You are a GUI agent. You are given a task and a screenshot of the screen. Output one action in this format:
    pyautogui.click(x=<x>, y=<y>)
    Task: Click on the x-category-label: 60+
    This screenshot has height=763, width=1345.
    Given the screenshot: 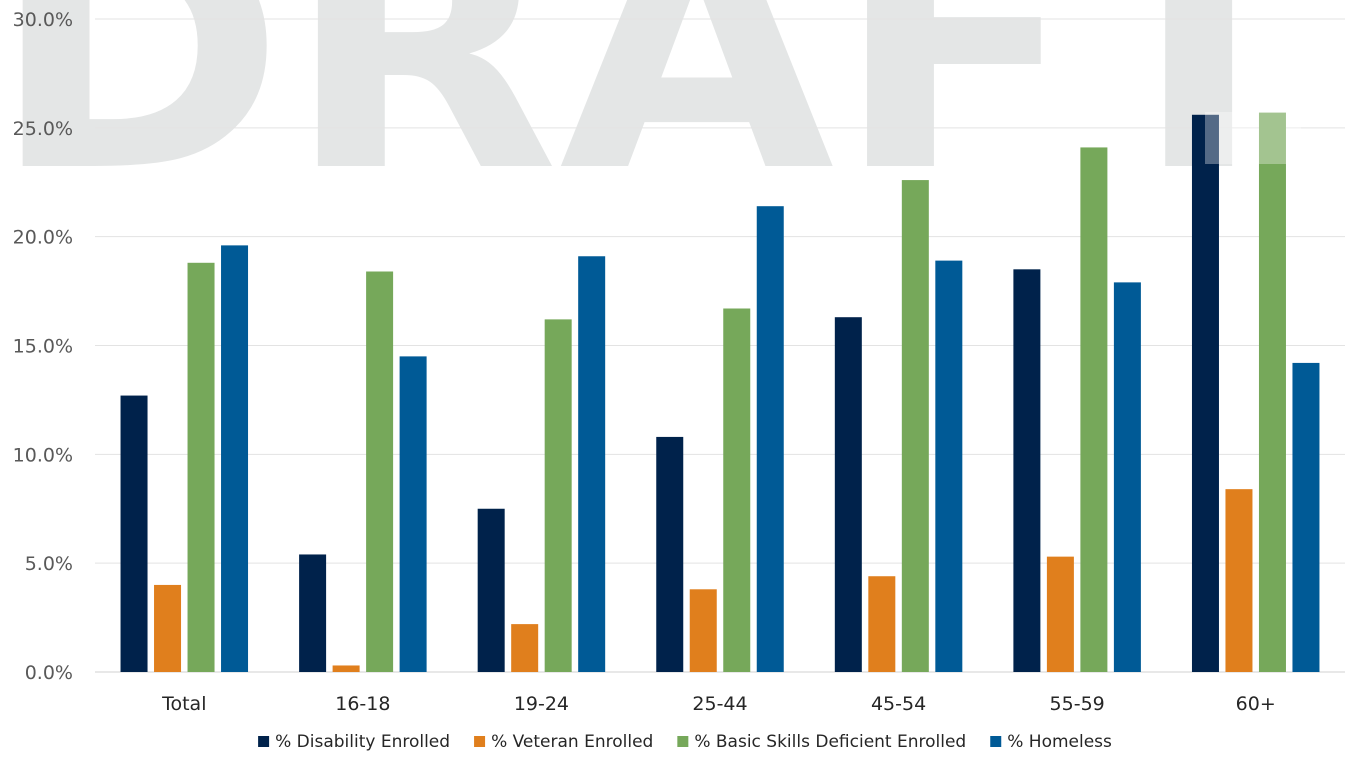 What is the action you would take?
    pyautogui.click(x=1256, y=704)
    